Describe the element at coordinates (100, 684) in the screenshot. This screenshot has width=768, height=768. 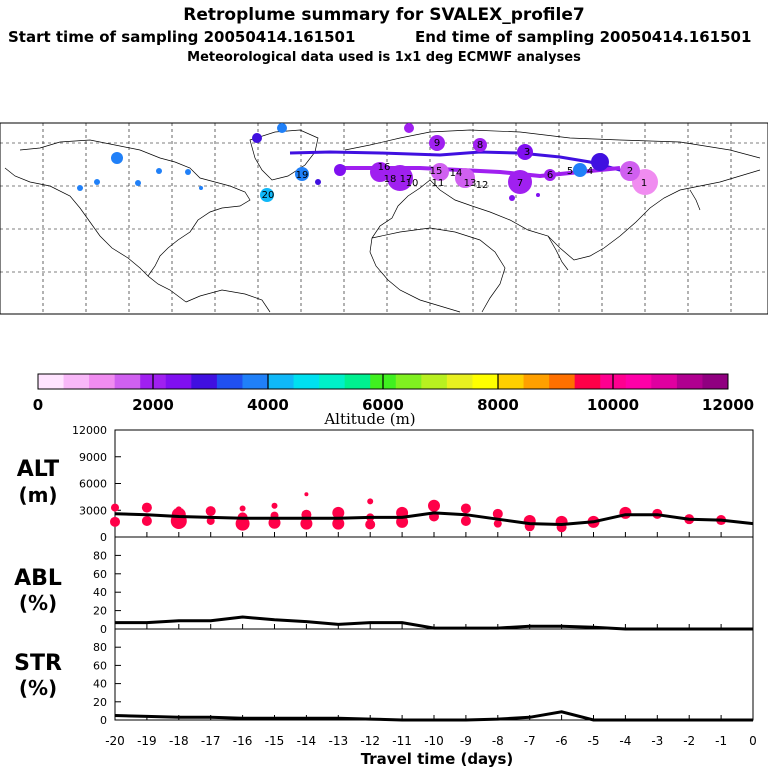
I see `str-y-tick-label: 40` at that location.